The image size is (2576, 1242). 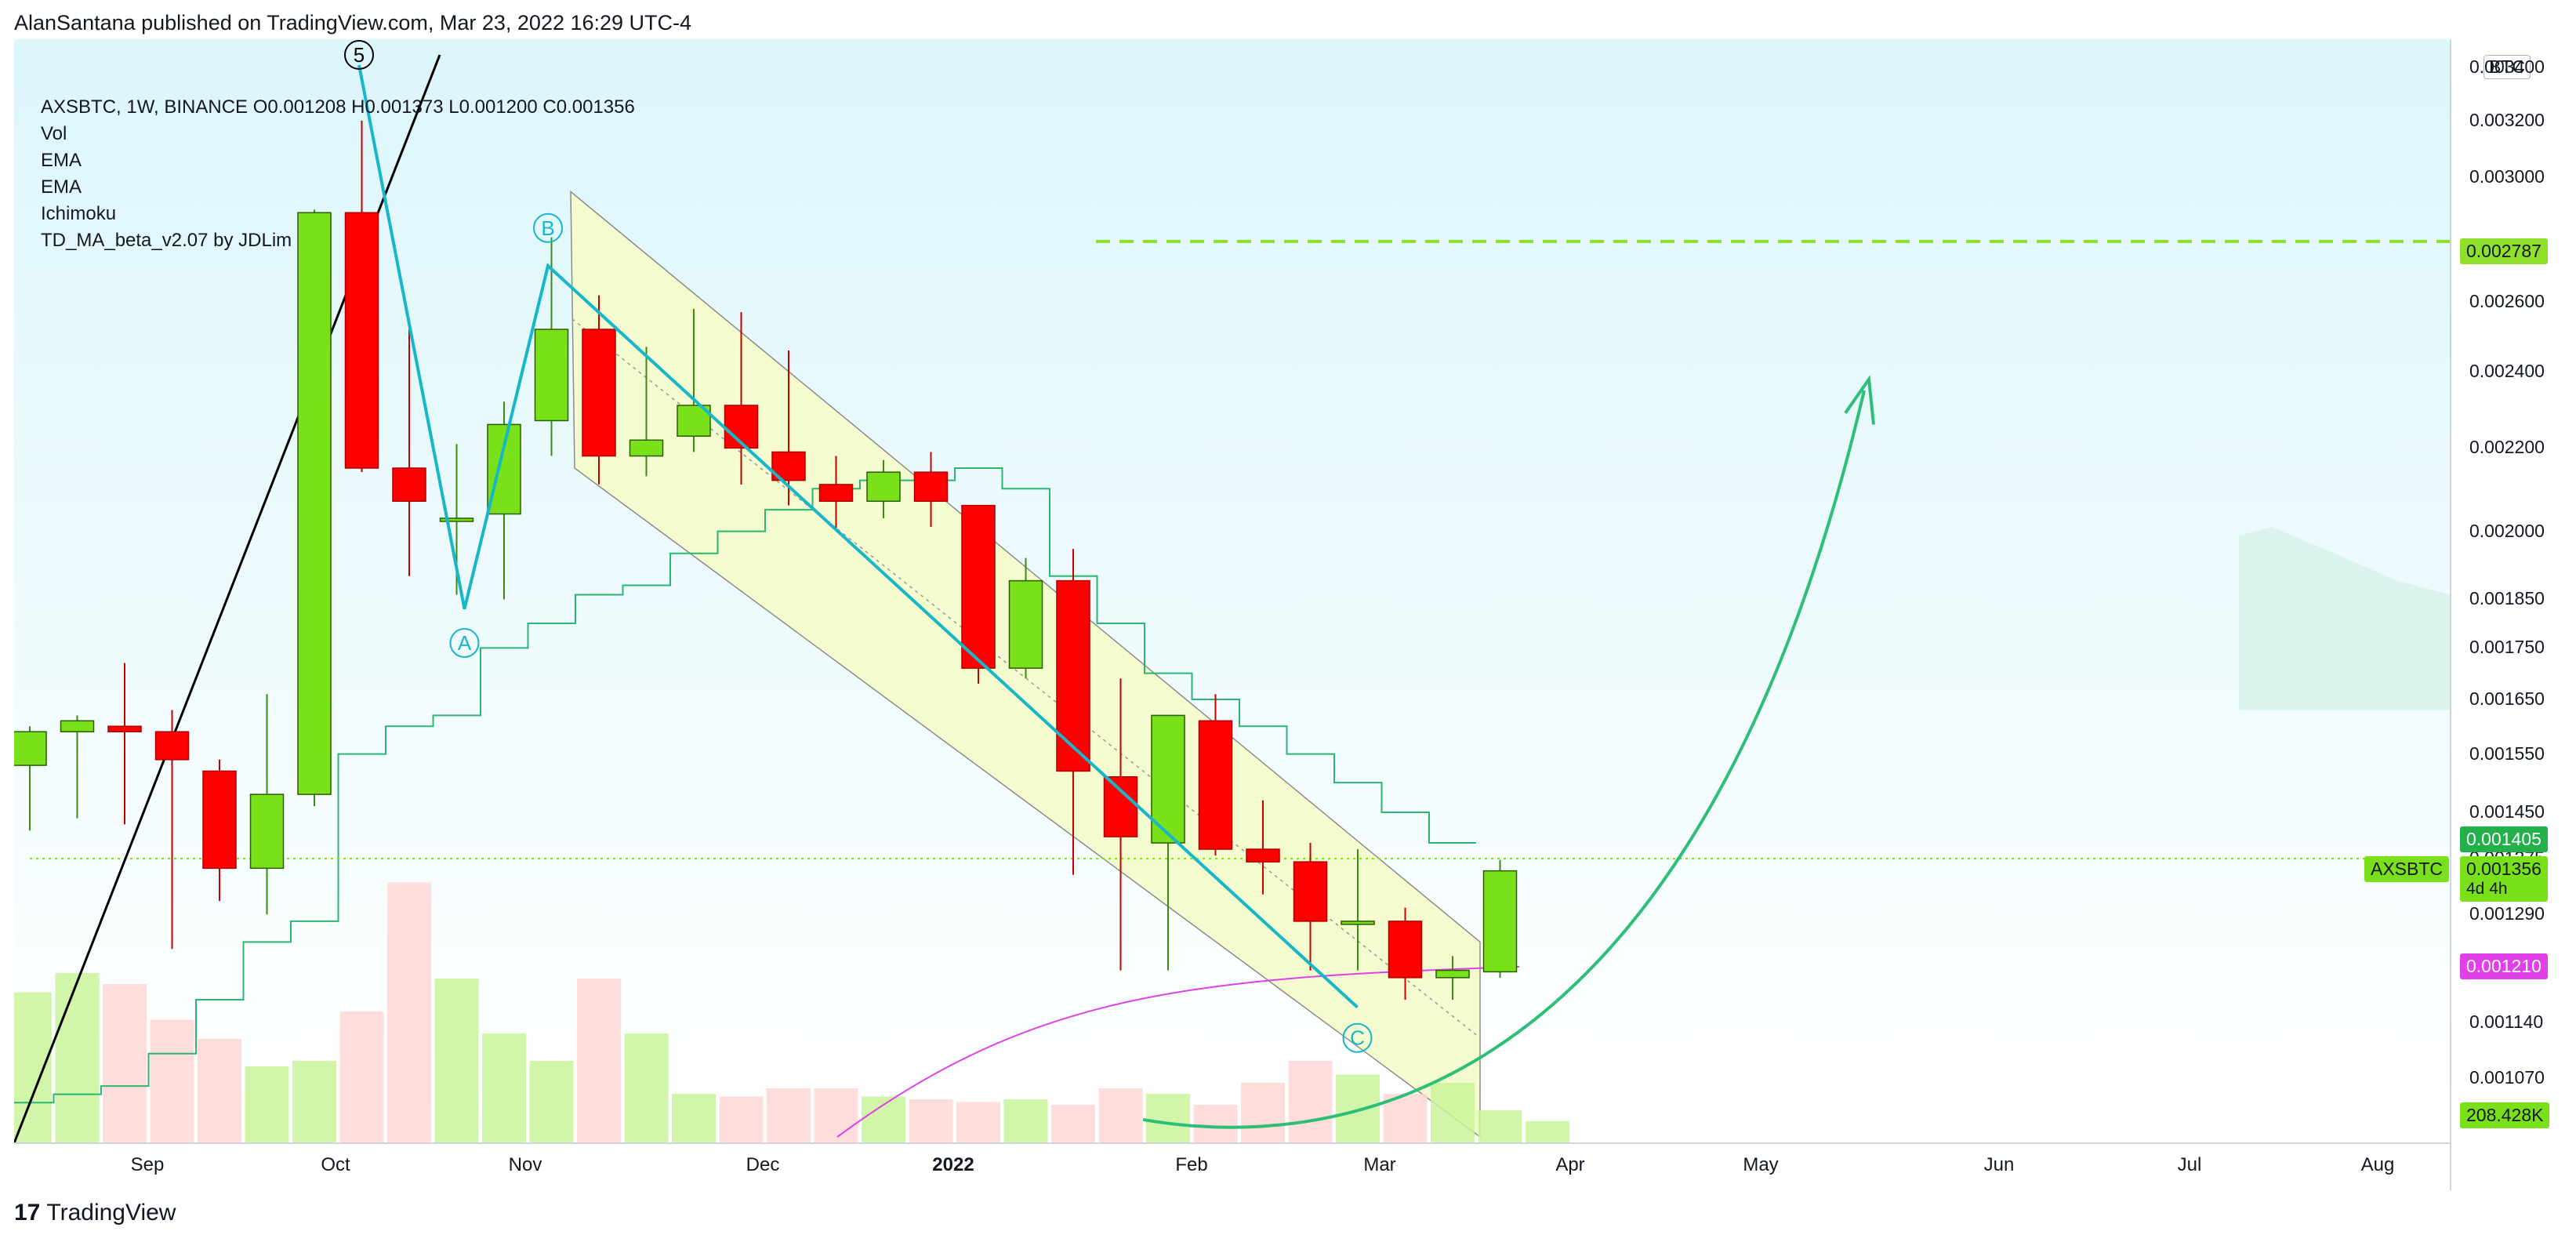 What do you see at coordinates (2507, 301) in the screenshot?
I see `price-tick: 0.002600` at bounding box center [2507, 301].